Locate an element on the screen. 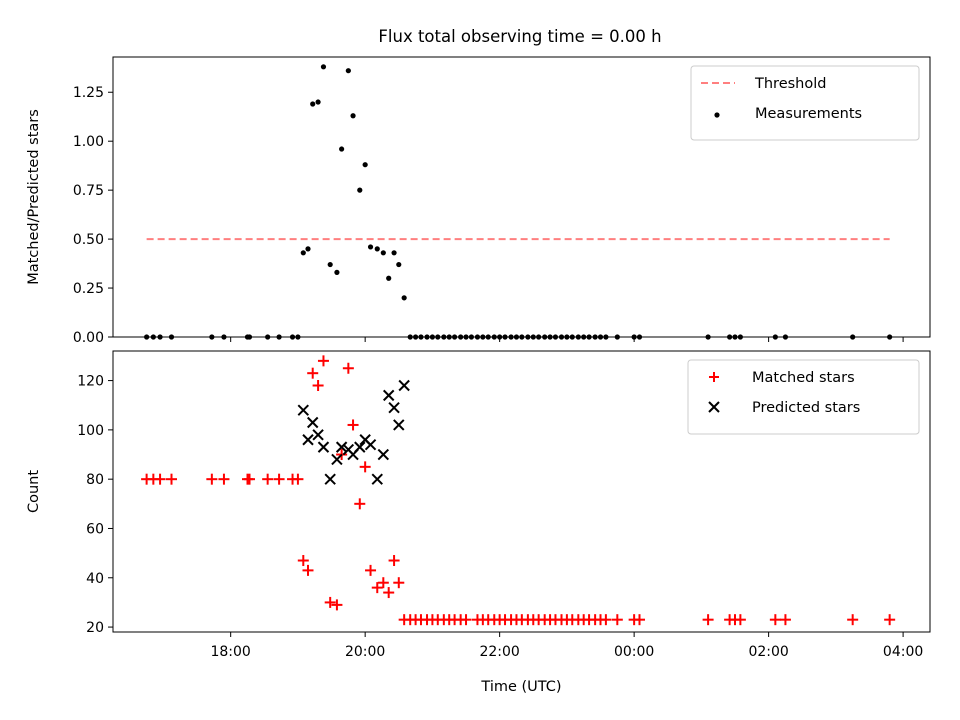  x-tick-label: 04:00 is located at coordinates (903, 652).